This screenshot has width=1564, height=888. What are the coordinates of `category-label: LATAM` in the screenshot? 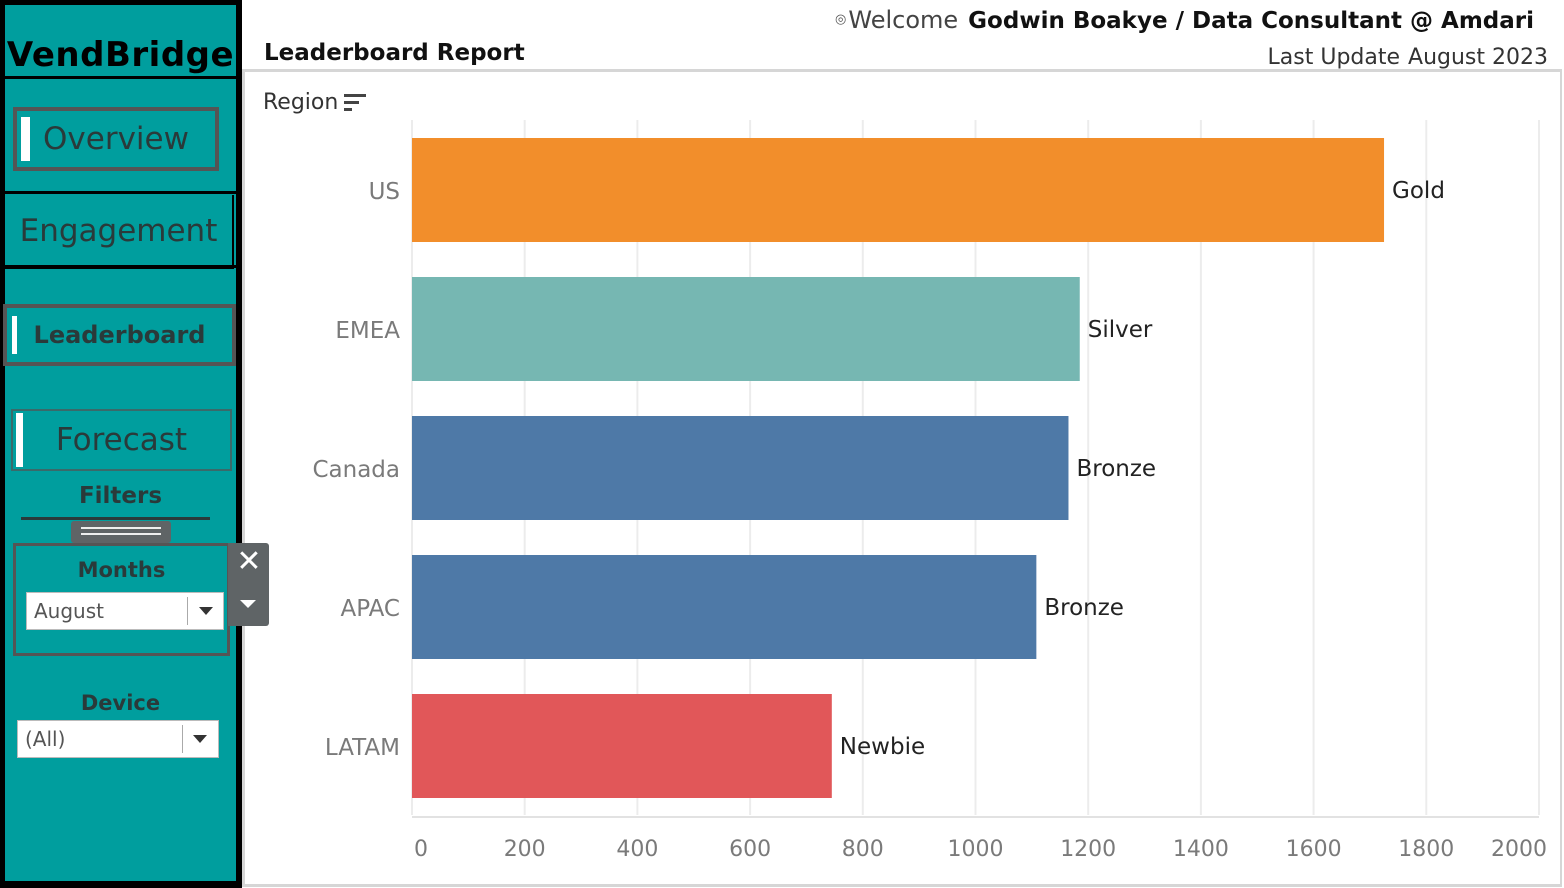 It's located at (362, 748).